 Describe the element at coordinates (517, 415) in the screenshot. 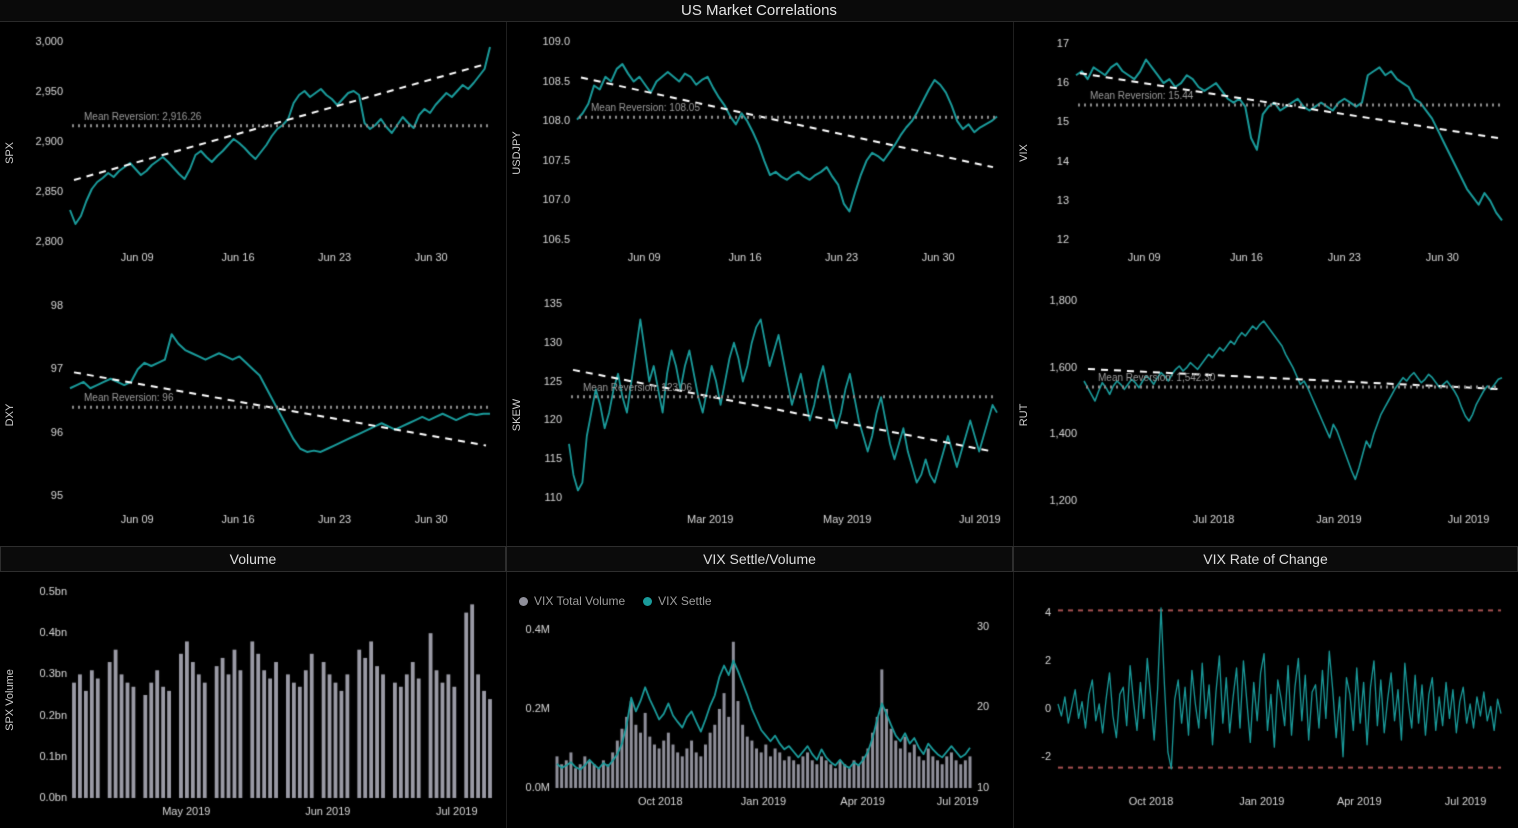

I see `skew-y-axis-label: SKEW` at that location.